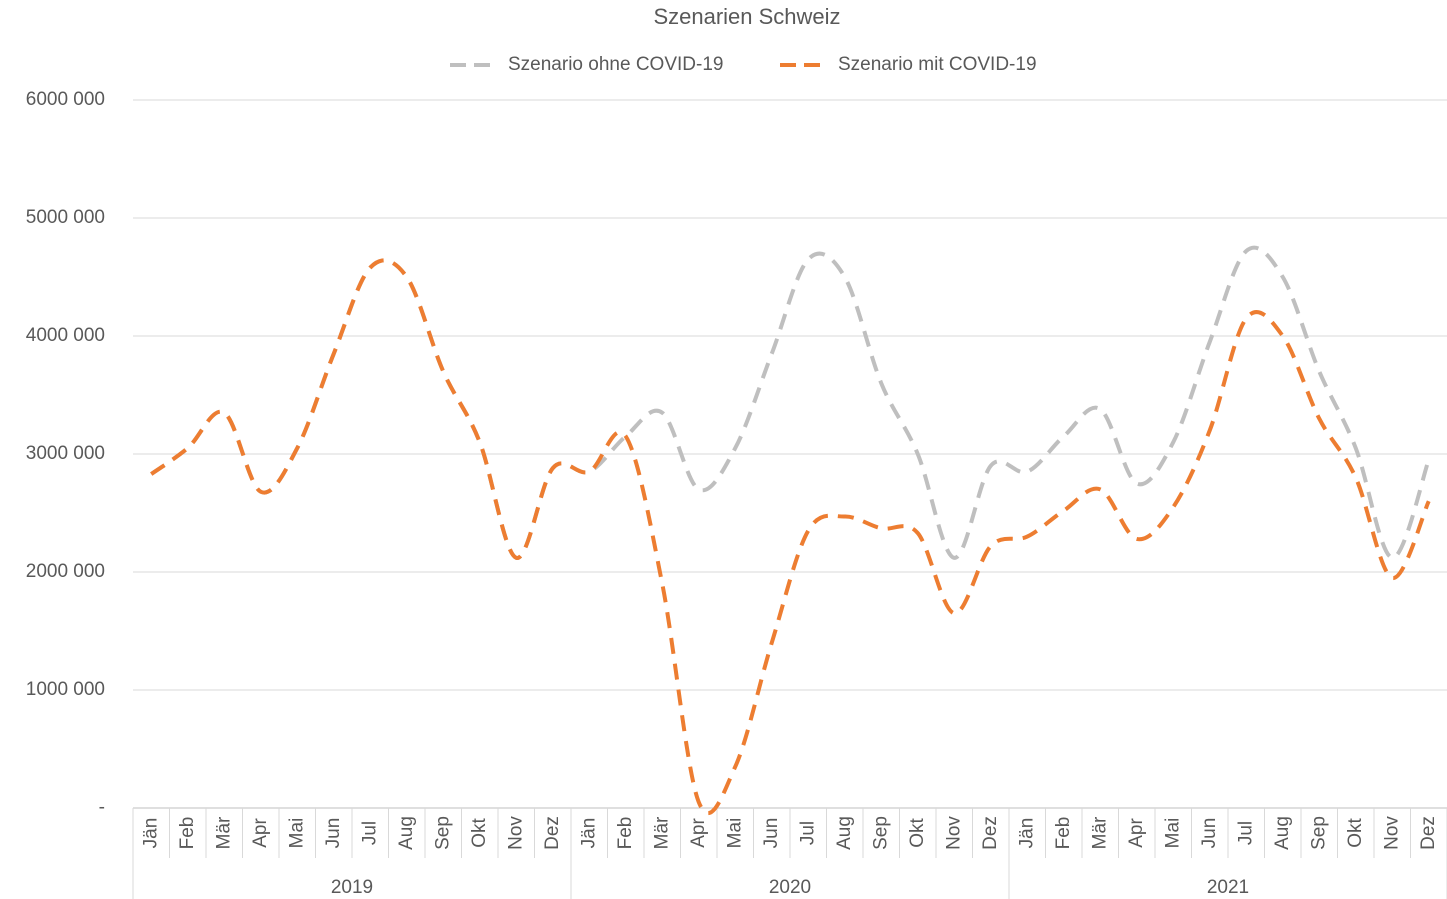 Image resolution: width=1447 pixels, height=899 pixels. I want to click on y-tick-label: 2000 000, so click(65, 571).